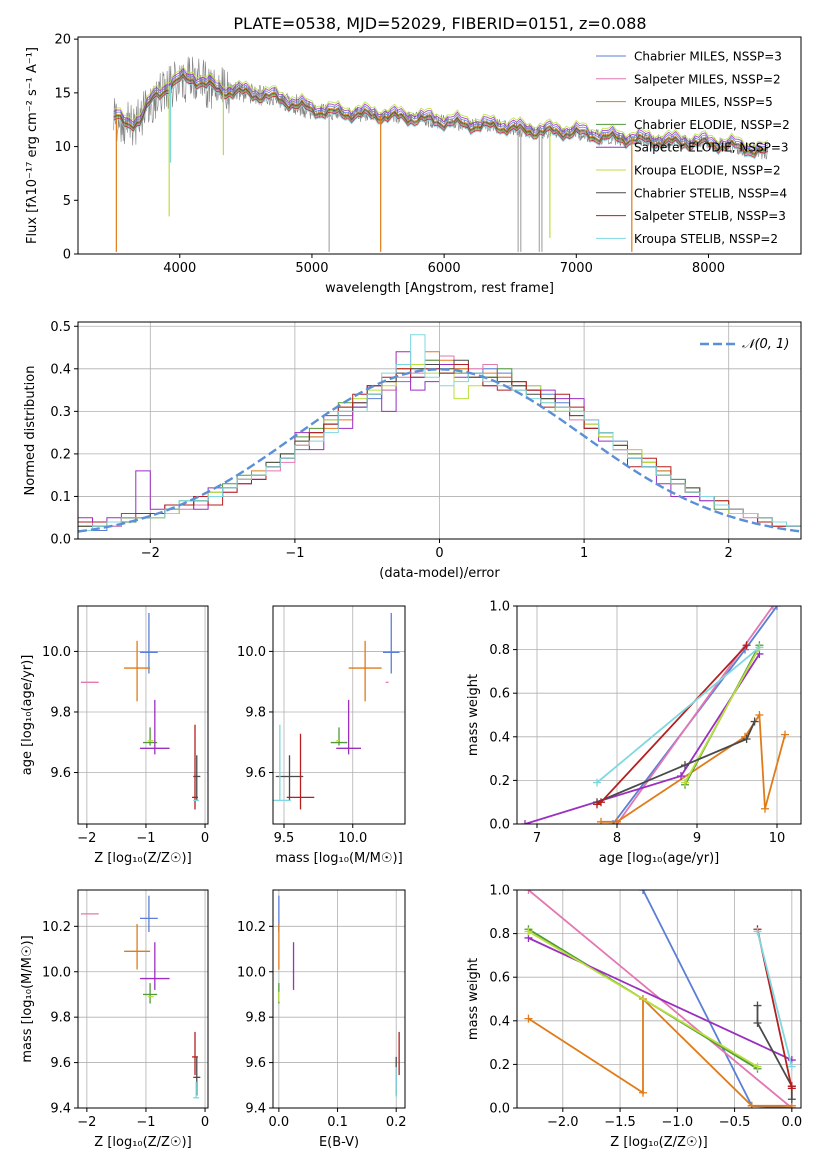 This screenshot has height=1170, width=819. What do you see at coordinates (681, 776) in the screenshot?
I see `weight-marker-salpeter-elodie` at bounding box center [681, 776].